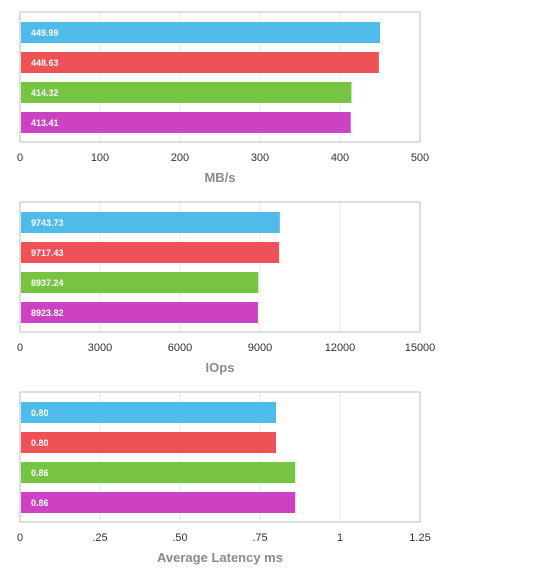 Image resolution: width=560 pixels, height=585 pixels. What do you see at coordinates (45, 123) in the screenshot?
I see `bar-value-label: 413.41` at bounding box center [45, 123].